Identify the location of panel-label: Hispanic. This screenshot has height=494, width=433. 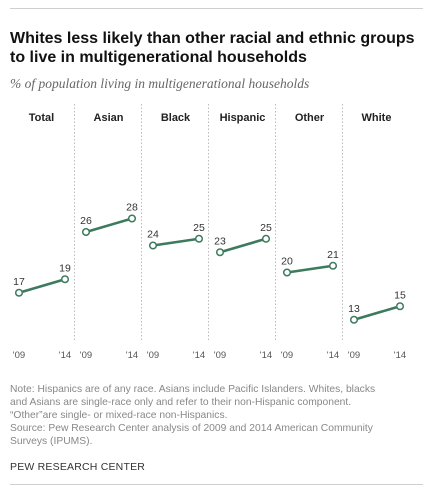
(243, 118).